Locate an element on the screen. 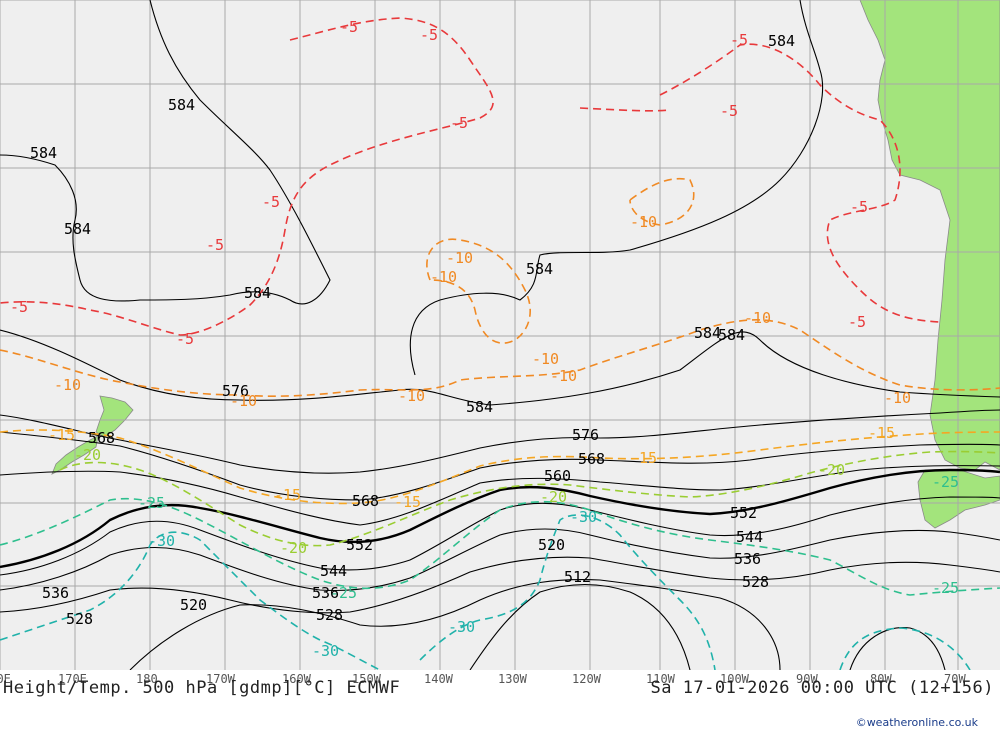  isotherm-minus15 is located at coordinates (500, 467).